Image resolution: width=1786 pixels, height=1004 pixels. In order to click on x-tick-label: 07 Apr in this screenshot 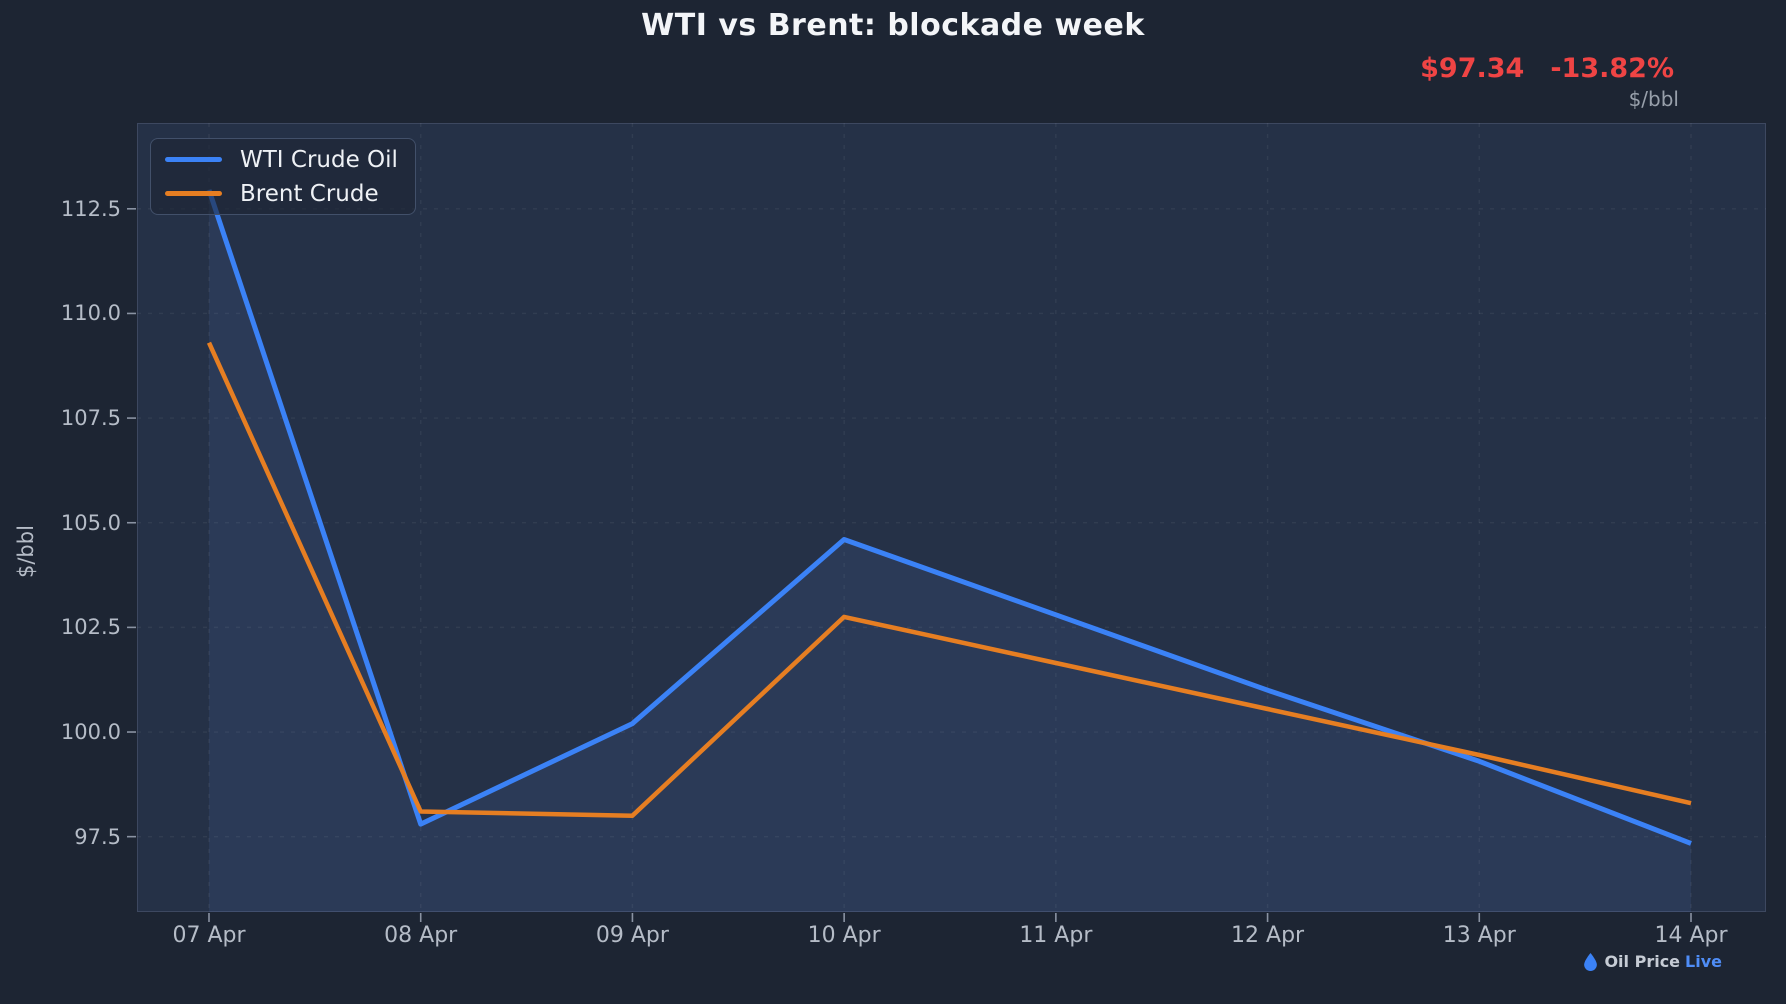, I will do `click(209, 935)`.